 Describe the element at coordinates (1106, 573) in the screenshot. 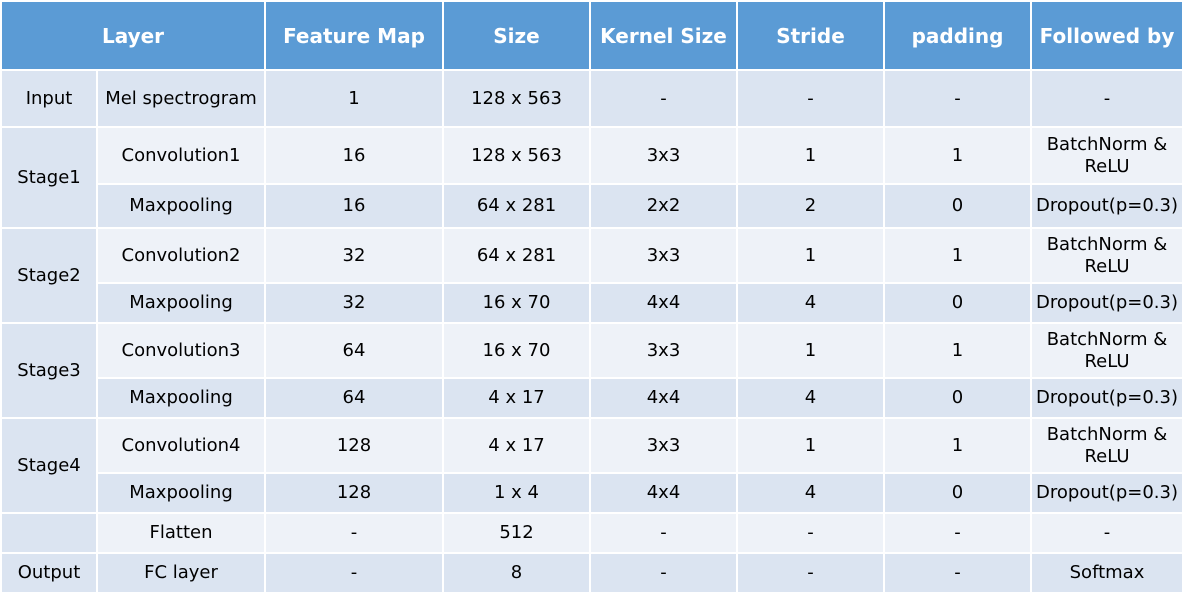

I see `followed-by-cell: Softmax` at that location.